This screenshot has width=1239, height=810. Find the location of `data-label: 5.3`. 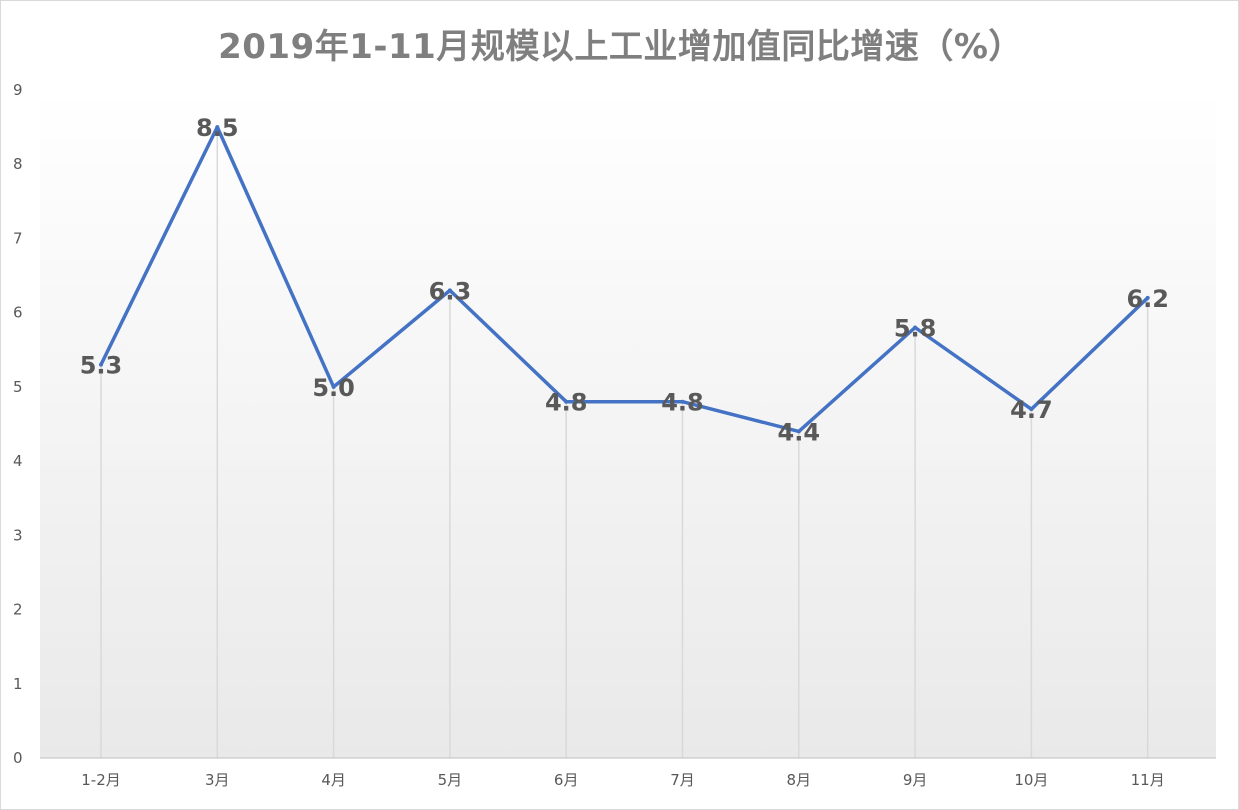

data-label: 5.3 is located at coordinates (101, 366).